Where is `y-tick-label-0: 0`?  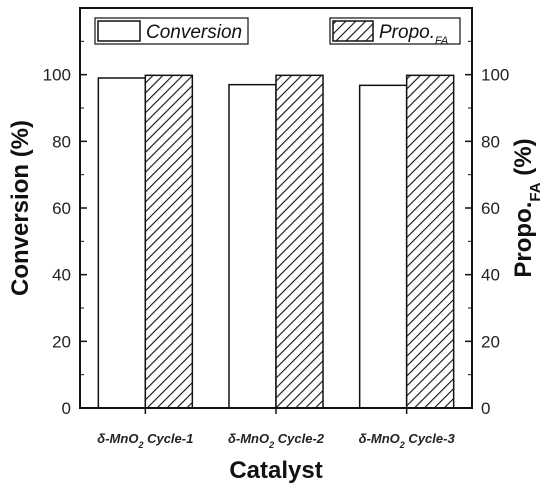 y-tick-label-0: 0 is located at coordinates (66, 408).